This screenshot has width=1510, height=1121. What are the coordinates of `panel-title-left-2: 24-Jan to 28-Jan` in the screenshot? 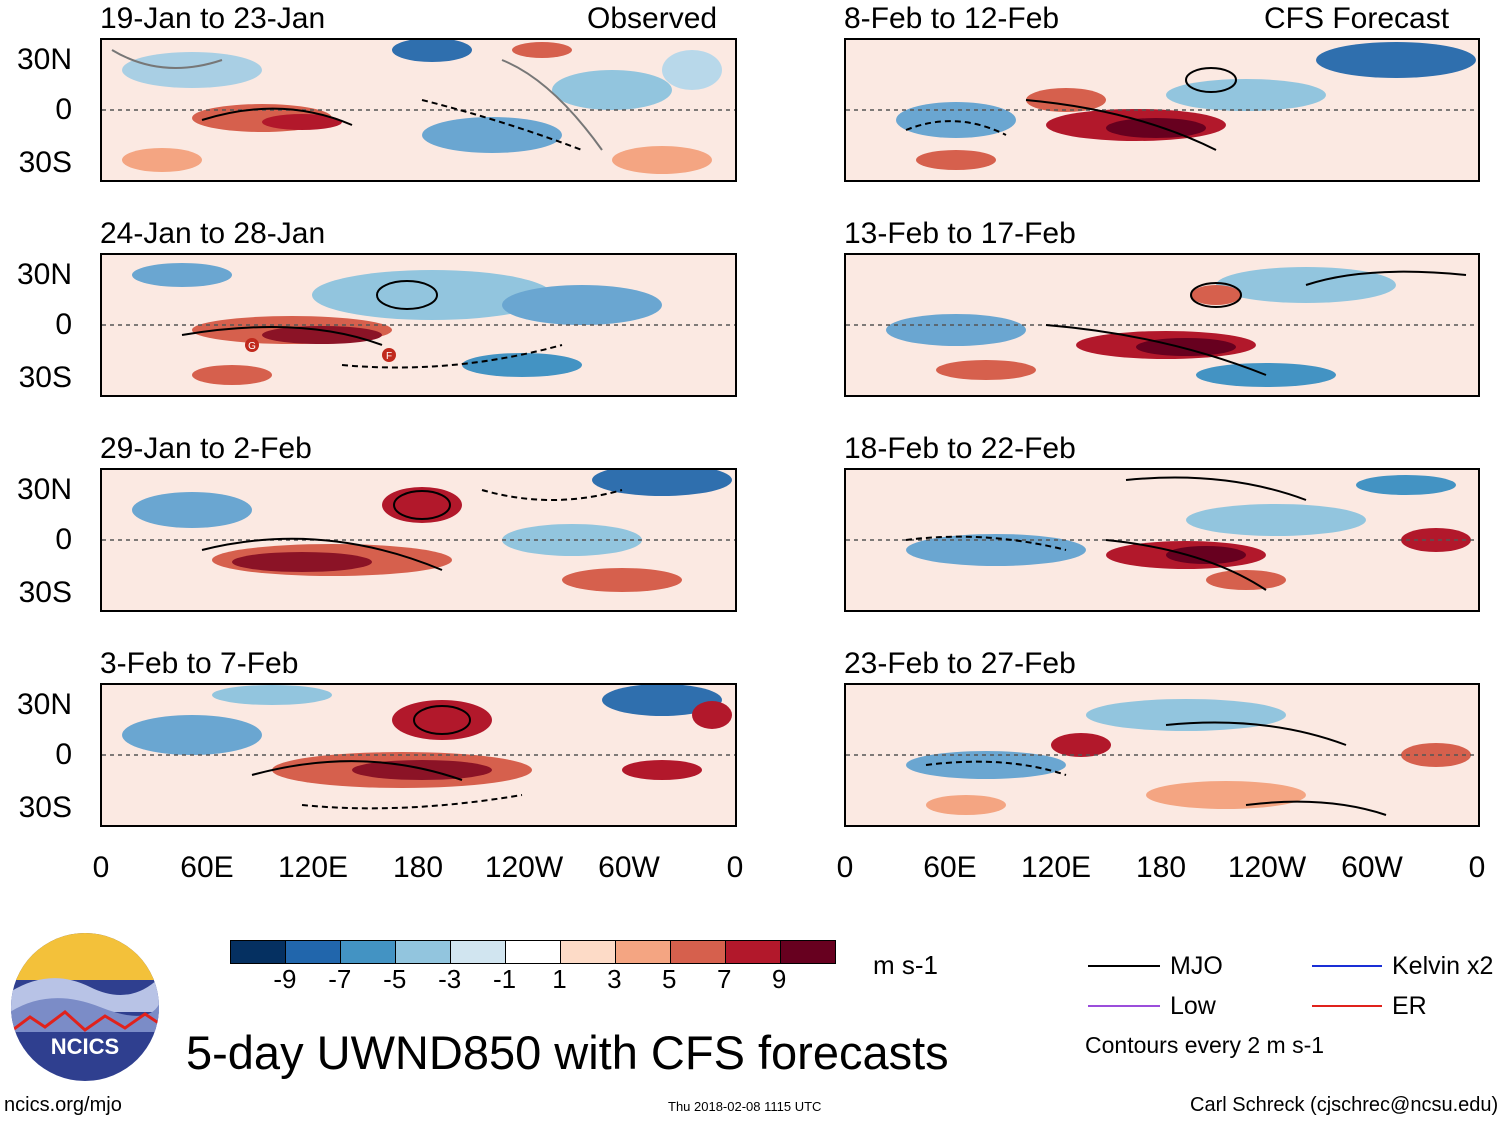 It's located at (213, 233).